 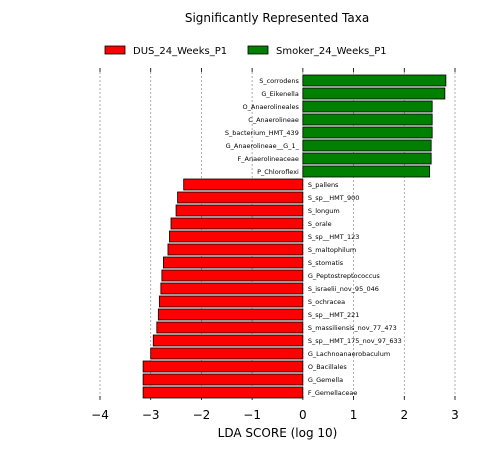 What do you see at coordinates (349, 354) in the screenshot?
I see `bar-label: G_Lachnoanaerobaculum` at bounding box center [349, 354].